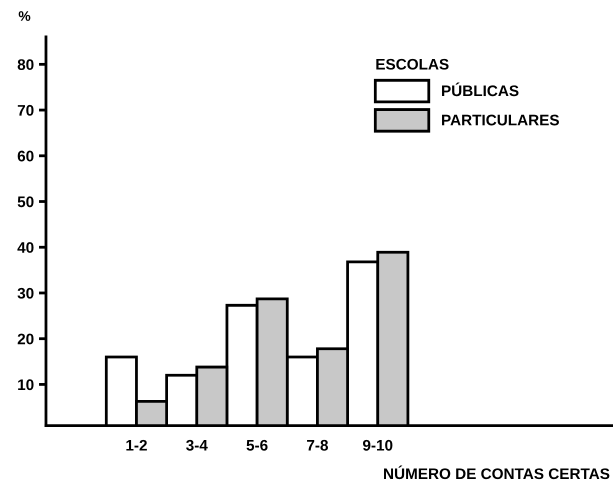 Image resolution: width=613 pixels, height=492 pixels. What do you see at coordinates (26, 293) in the screenshot?
I see `y-tick-label: 30` at bounding box center [26, 293].